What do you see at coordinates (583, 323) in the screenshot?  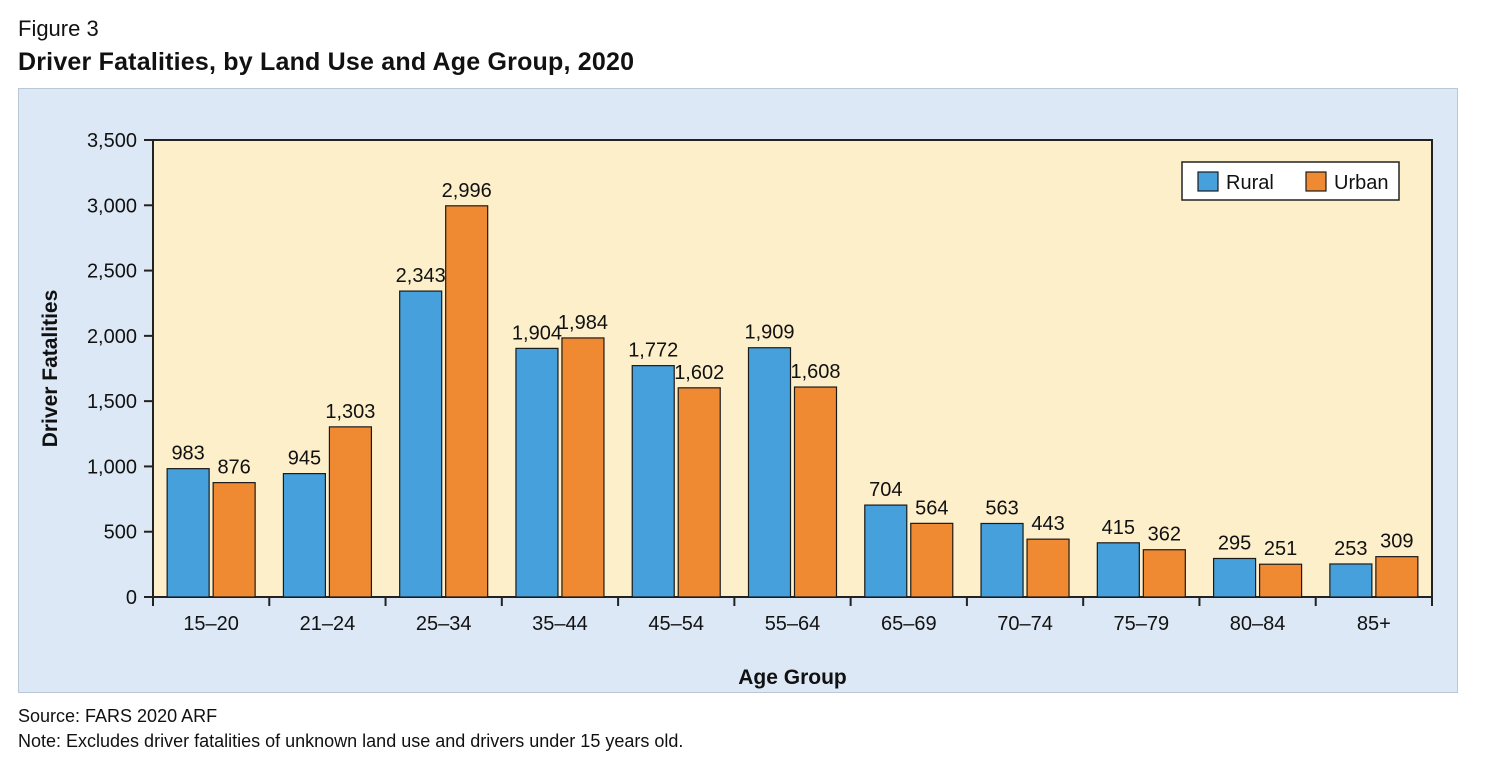 I see `data-label-urban: 1,984` at bounding box center [583, 323].